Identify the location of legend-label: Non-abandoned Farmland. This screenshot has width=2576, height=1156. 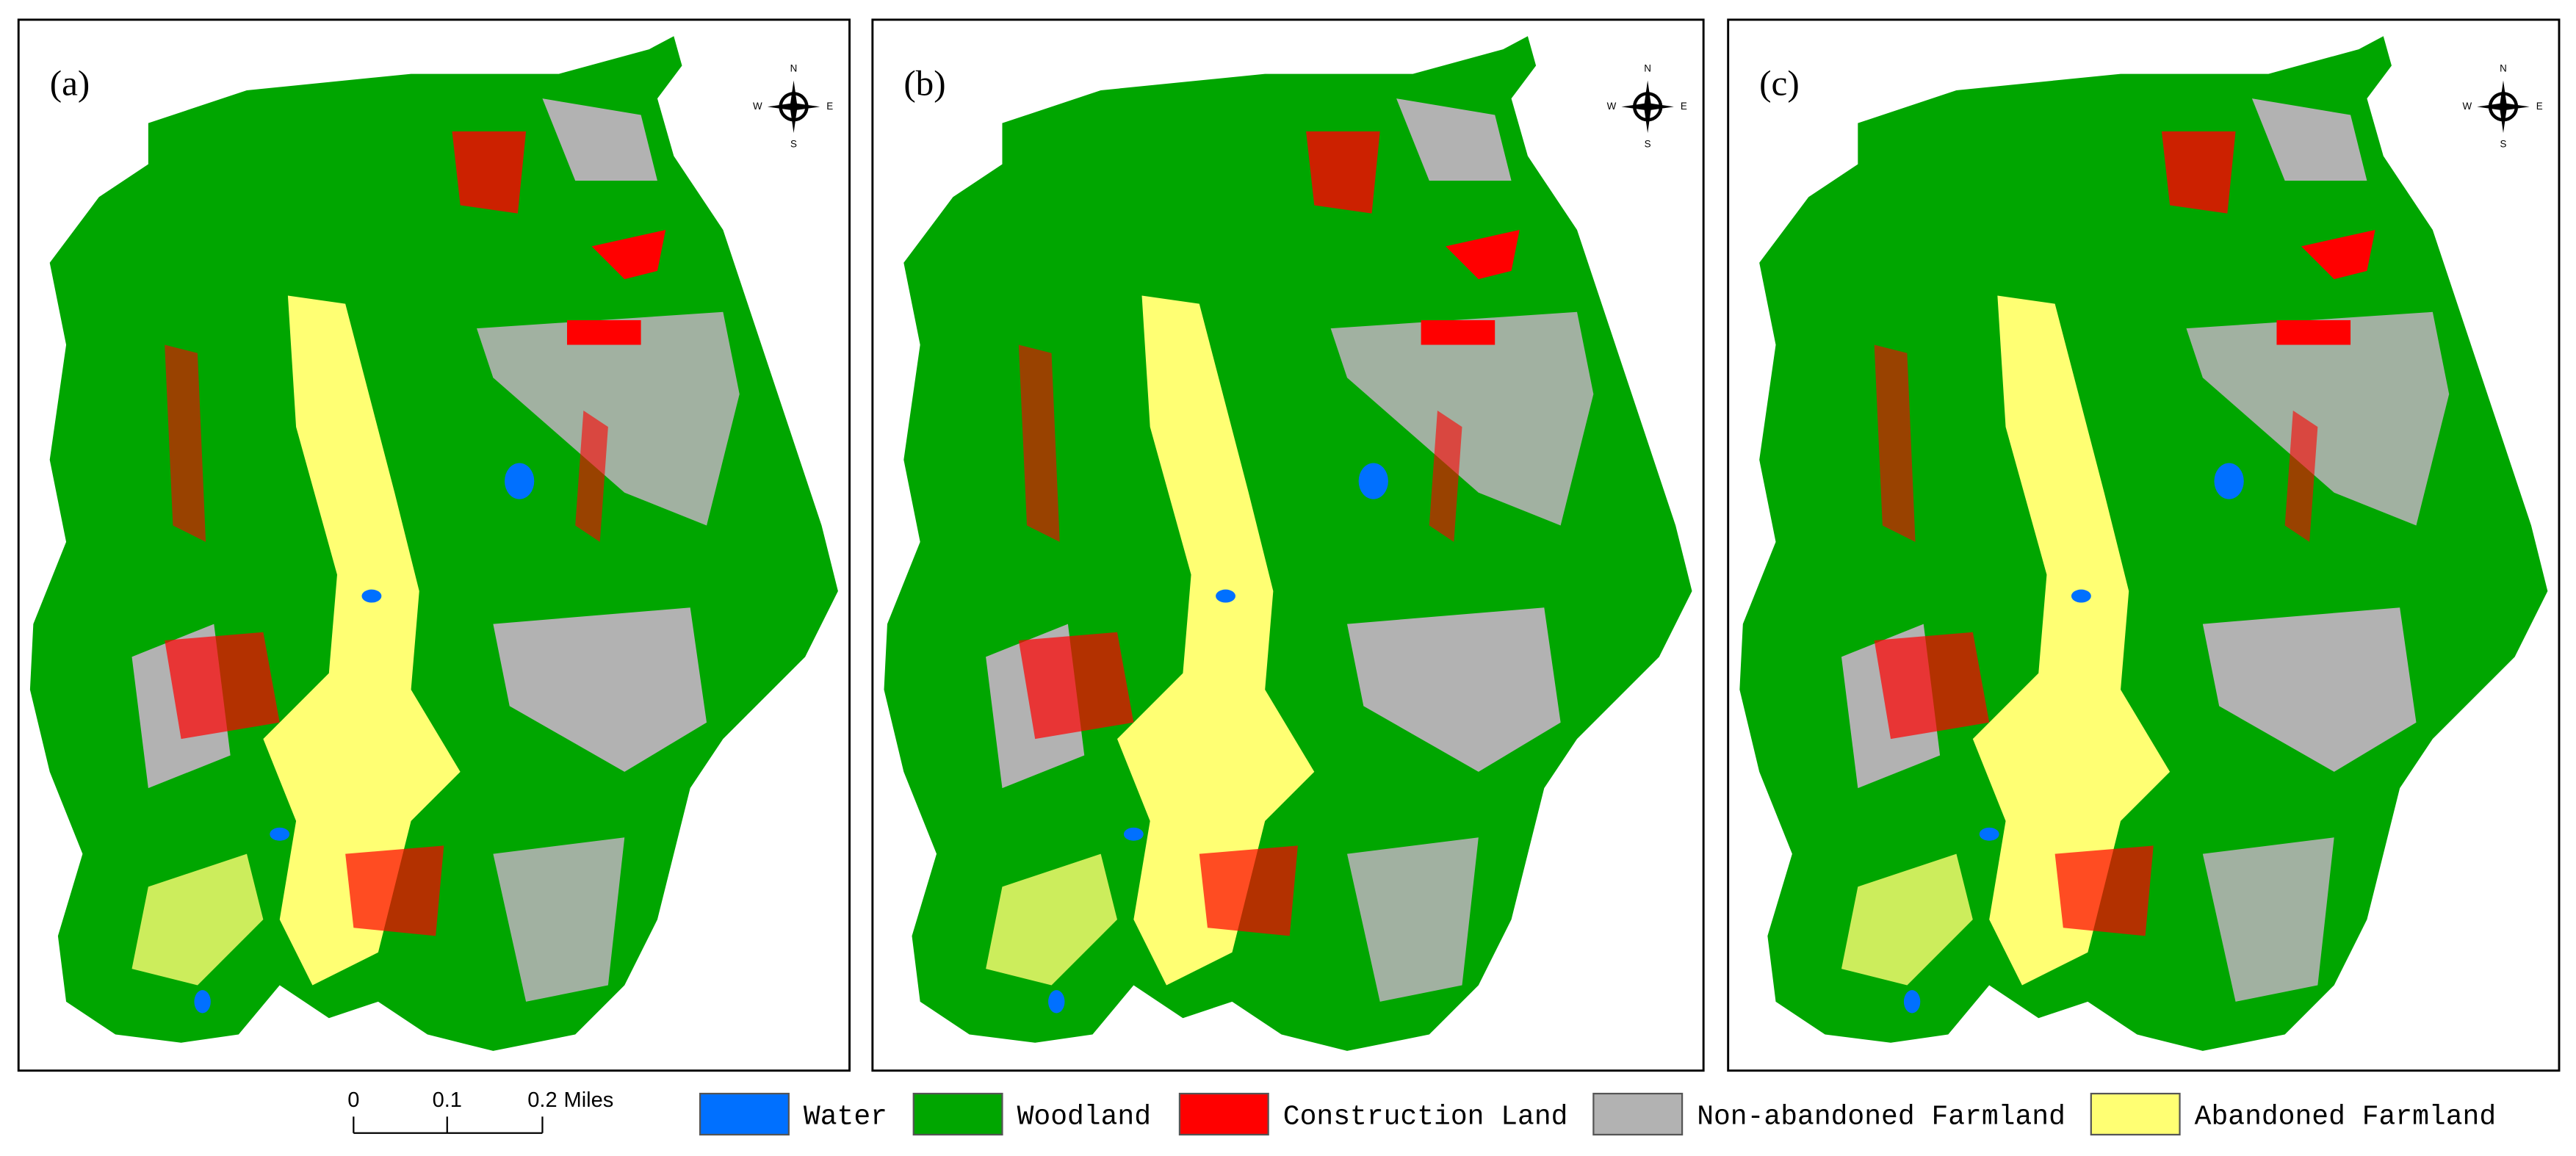
(1881, 1117).